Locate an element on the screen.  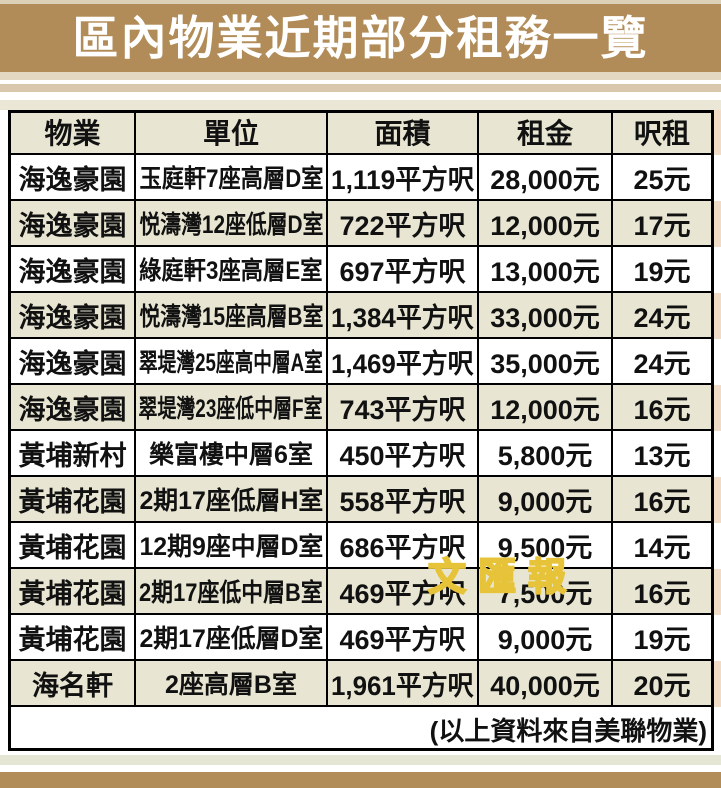
table-row: 黃埔花園 2期17座低層H室 558平方呎 9,000元 16元 is located at coordinates (364, 500).